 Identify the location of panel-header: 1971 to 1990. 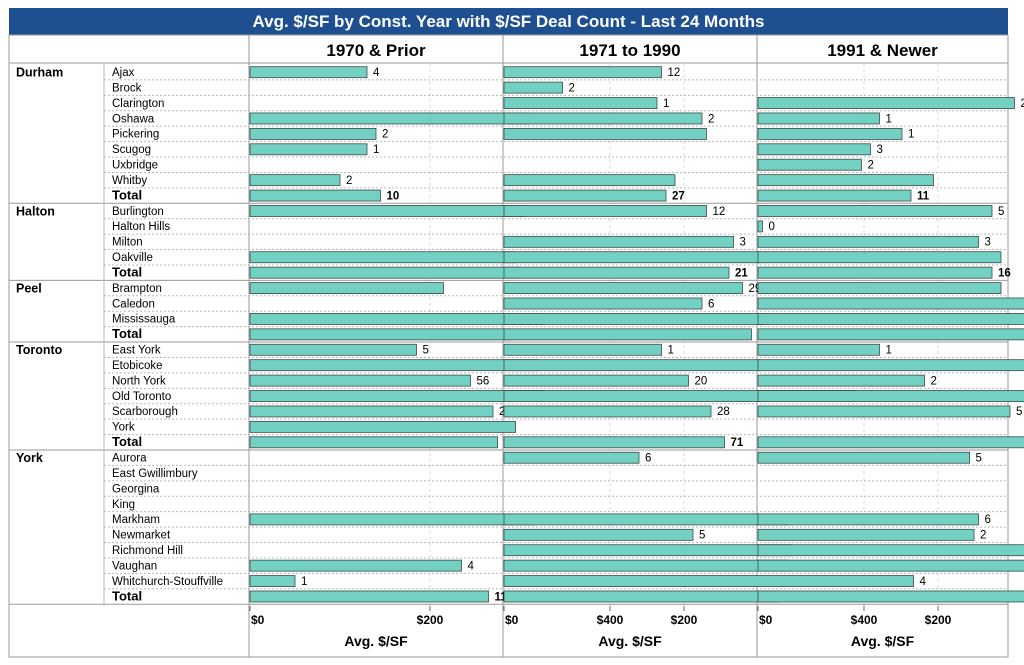
(629, 50).